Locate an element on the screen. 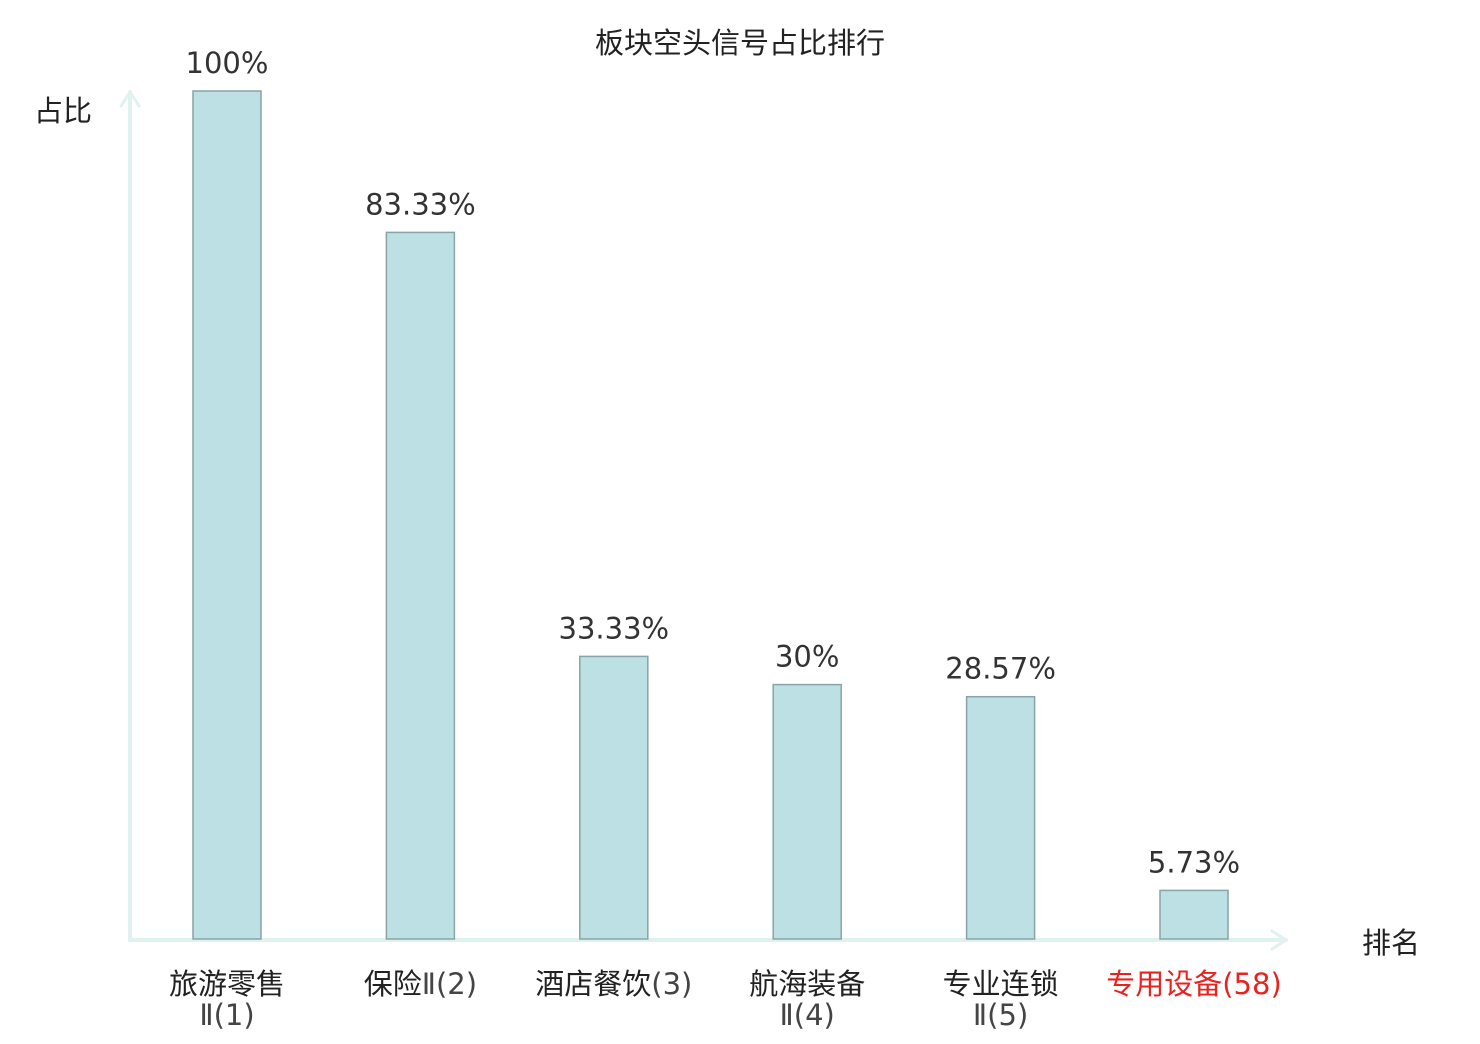  chart-title: 板块空头信号占比排行 is located at coordinates (740, 43).